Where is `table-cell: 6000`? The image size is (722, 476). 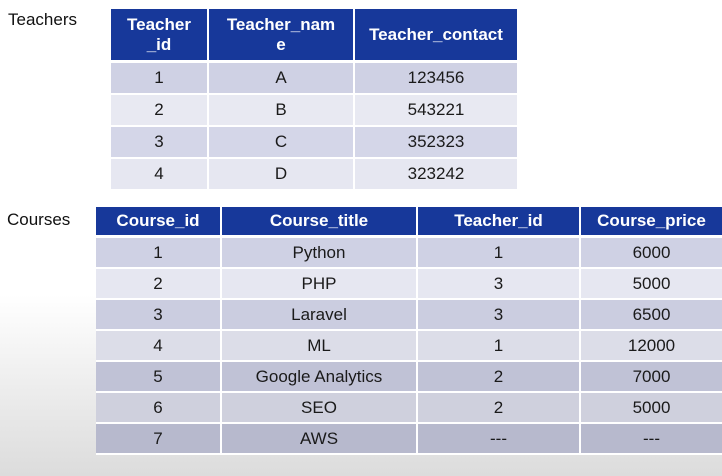 table-cell: 6000 is located at coordinates (651, 252).